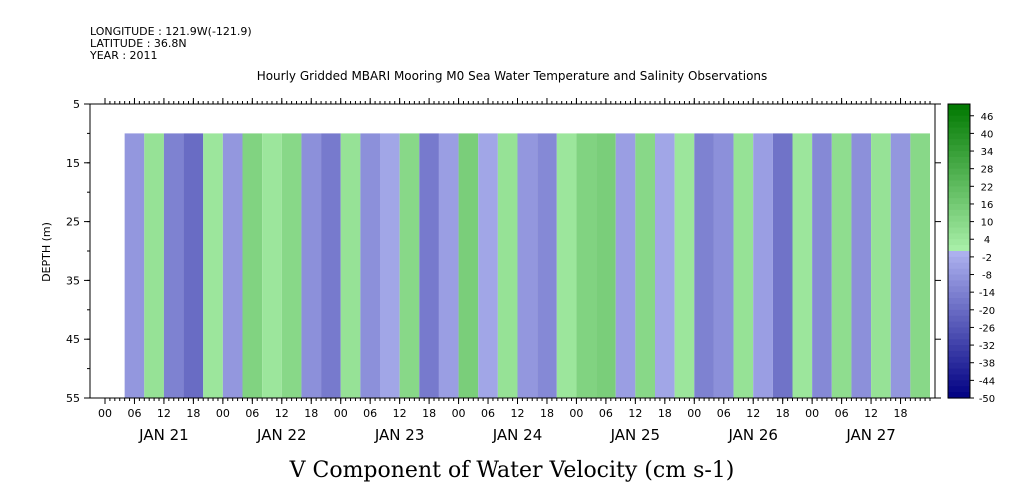 The image size is (1009, 504). I want to click on colorbar-label: -20, so click(987, 311).